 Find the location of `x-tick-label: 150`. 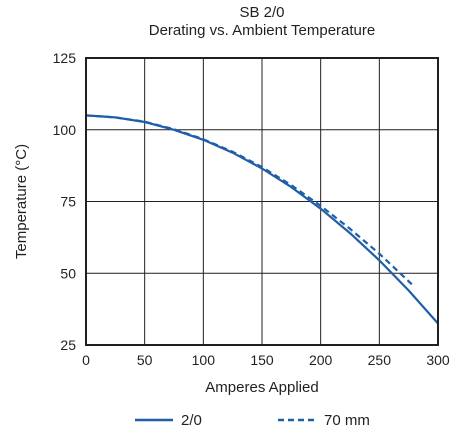

x-tick-label: 150 is located at coordinates (262, 360).